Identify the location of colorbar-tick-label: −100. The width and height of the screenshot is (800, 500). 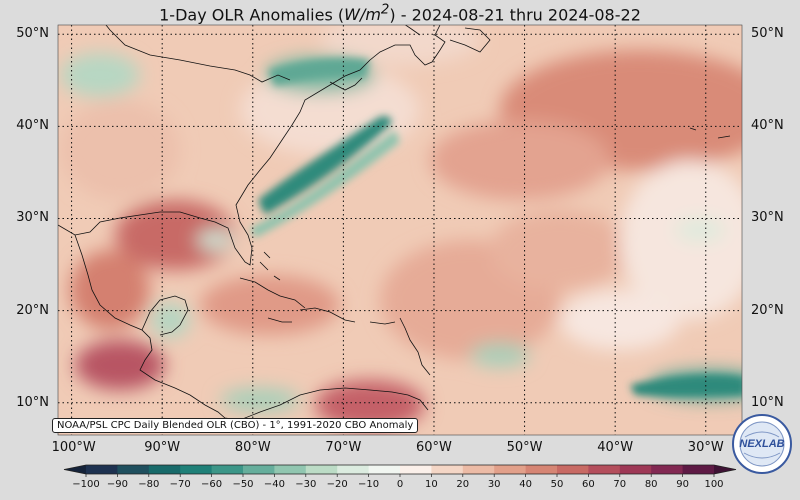
(86, 484).